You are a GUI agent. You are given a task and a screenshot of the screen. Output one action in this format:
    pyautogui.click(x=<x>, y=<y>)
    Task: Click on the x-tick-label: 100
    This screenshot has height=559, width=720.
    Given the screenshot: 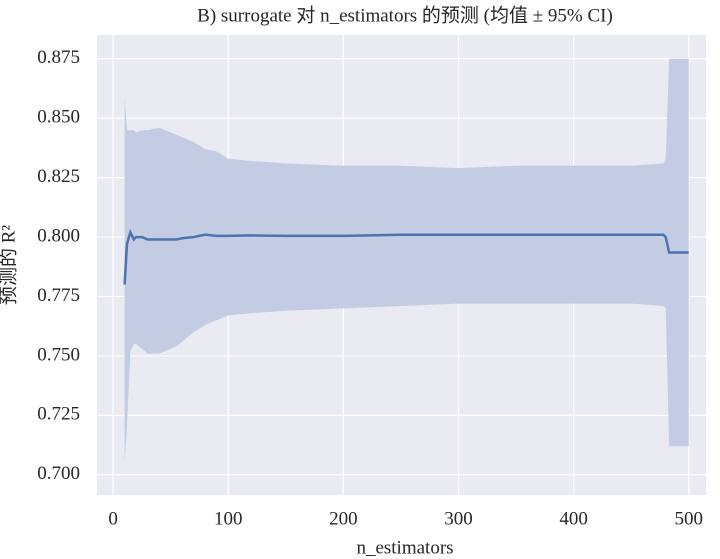 What is the action you would take?
    pyautogui.click(x=228, y=518)
    